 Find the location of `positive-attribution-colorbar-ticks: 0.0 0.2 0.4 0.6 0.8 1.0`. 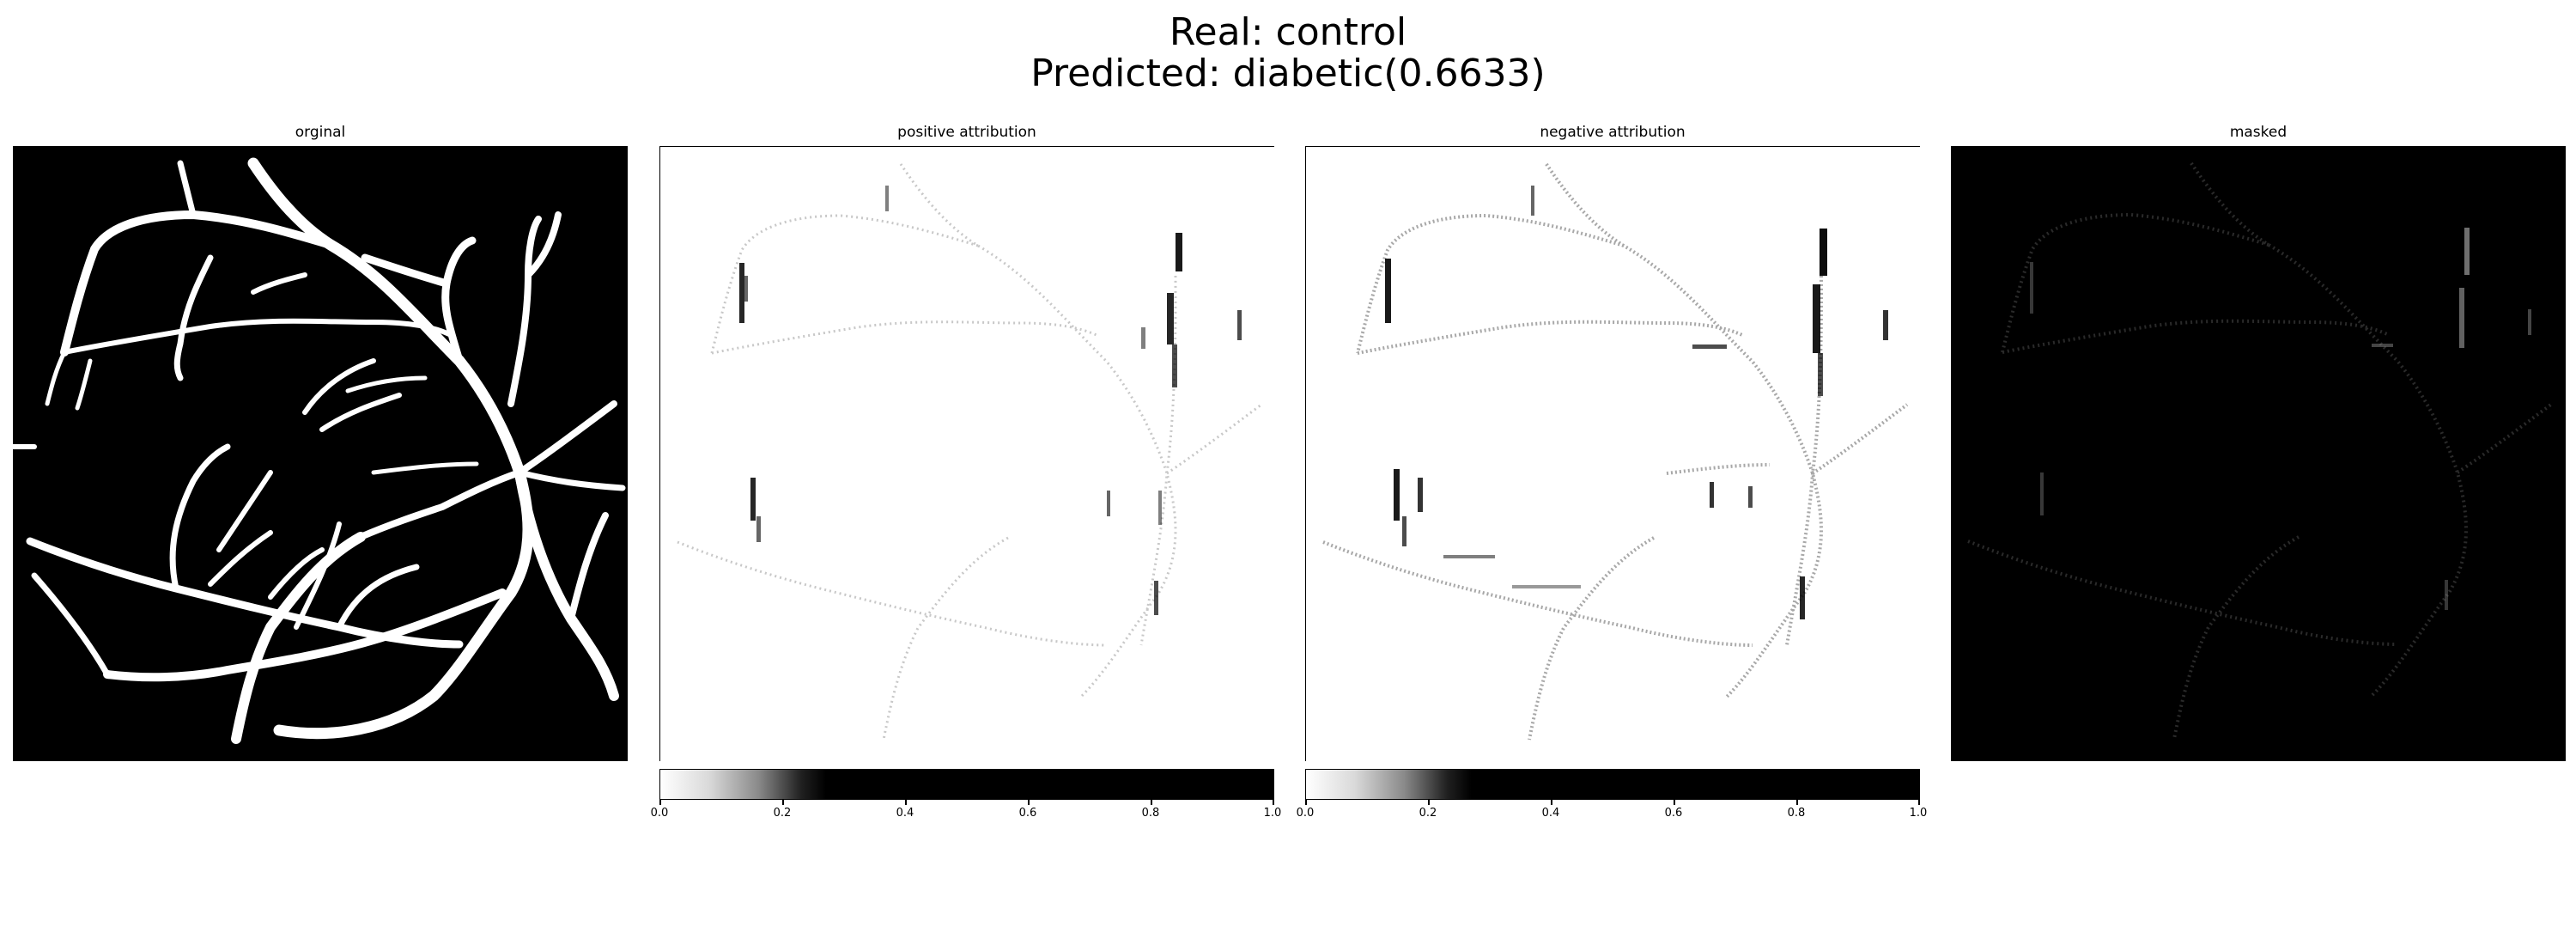

positive-attribution-colorbar-ticks: 0.0 0.2 0.4 0.6 0.8 1.0 is located at coordinates (966, 813).